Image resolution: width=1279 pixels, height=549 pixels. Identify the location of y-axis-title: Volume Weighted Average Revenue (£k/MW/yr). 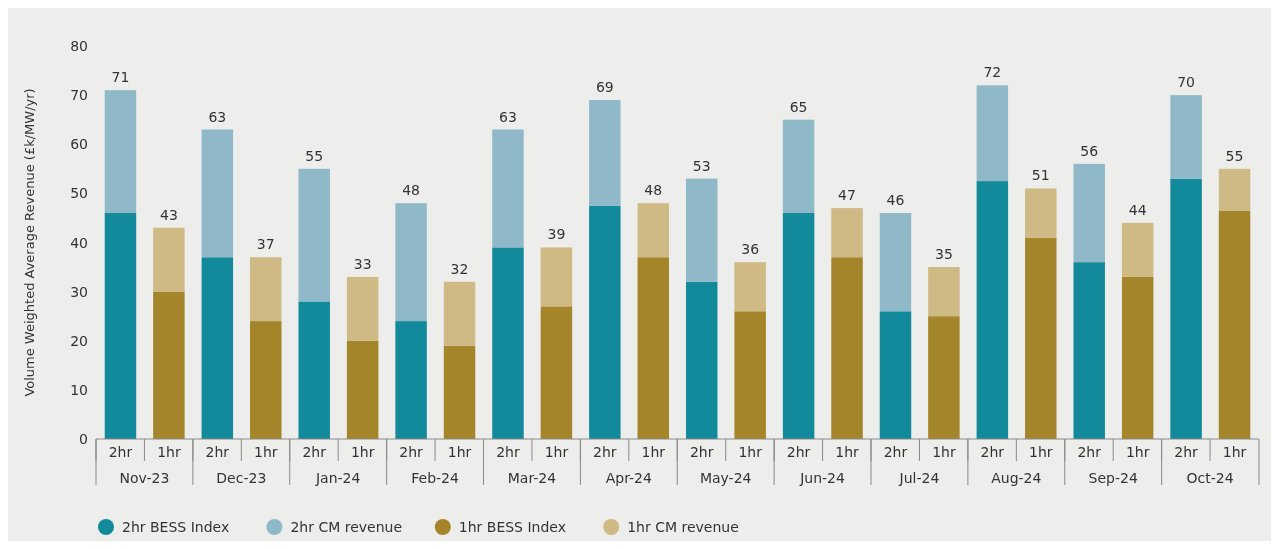
(29, 242).